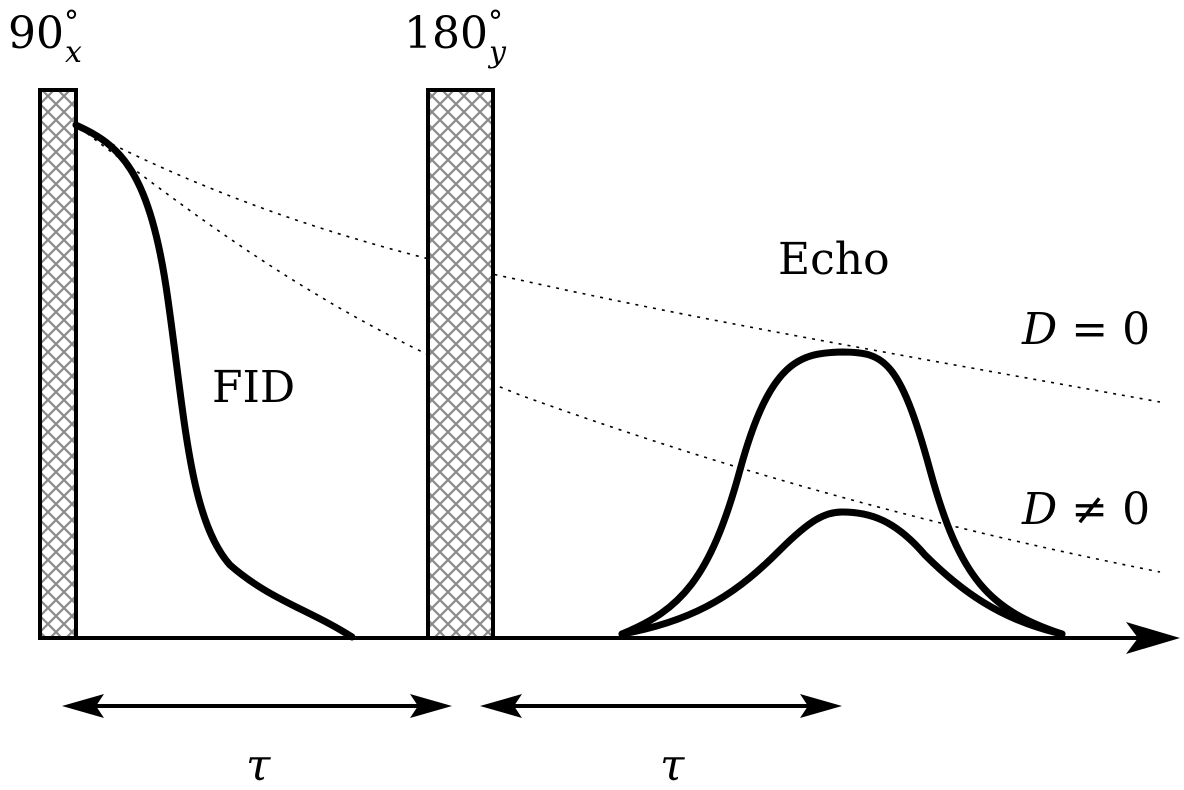 The image size is (1184, 790). What do you see at coordinates (672, 765) in the screenshot?
I see `interval-label-2: τ` at bounding box center [672, 765].